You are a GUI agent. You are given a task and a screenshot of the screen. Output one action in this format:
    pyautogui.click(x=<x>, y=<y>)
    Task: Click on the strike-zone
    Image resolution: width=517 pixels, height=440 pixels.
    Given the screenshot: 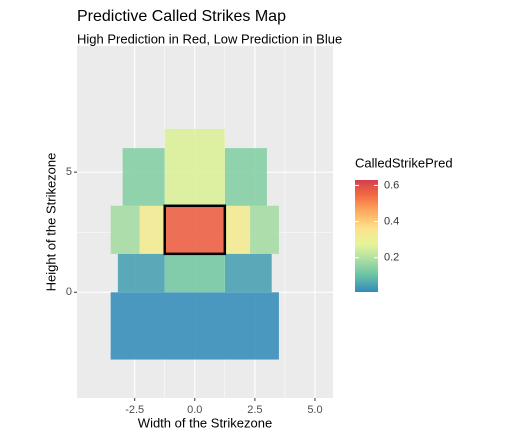 What is the action you would take?
    pyautogui.click(x=195, y=230)
    